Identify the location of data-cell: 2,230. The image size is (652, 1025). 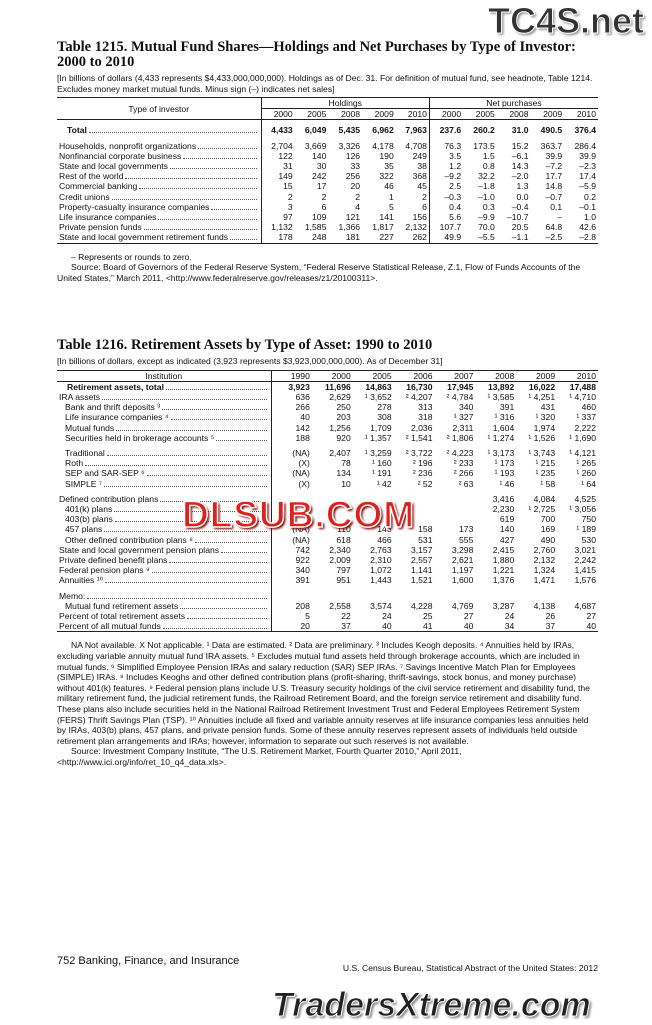
(503, 508).